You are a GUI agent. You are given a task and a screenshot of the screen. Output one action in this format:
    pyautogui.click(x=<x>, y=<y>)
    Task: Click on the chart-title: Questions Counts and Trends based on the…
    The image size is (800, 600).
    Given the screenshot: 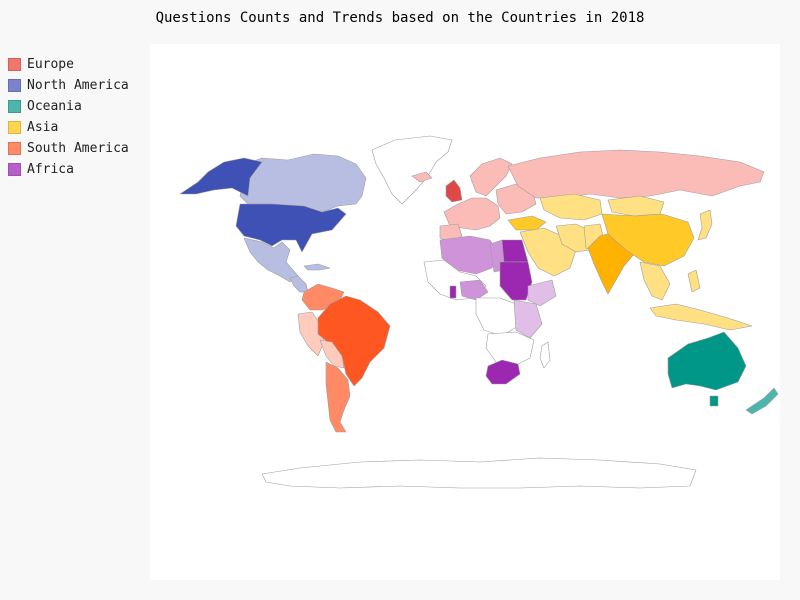 What is the action you would take?
    pyautogui.click(x=400, y=18)
    